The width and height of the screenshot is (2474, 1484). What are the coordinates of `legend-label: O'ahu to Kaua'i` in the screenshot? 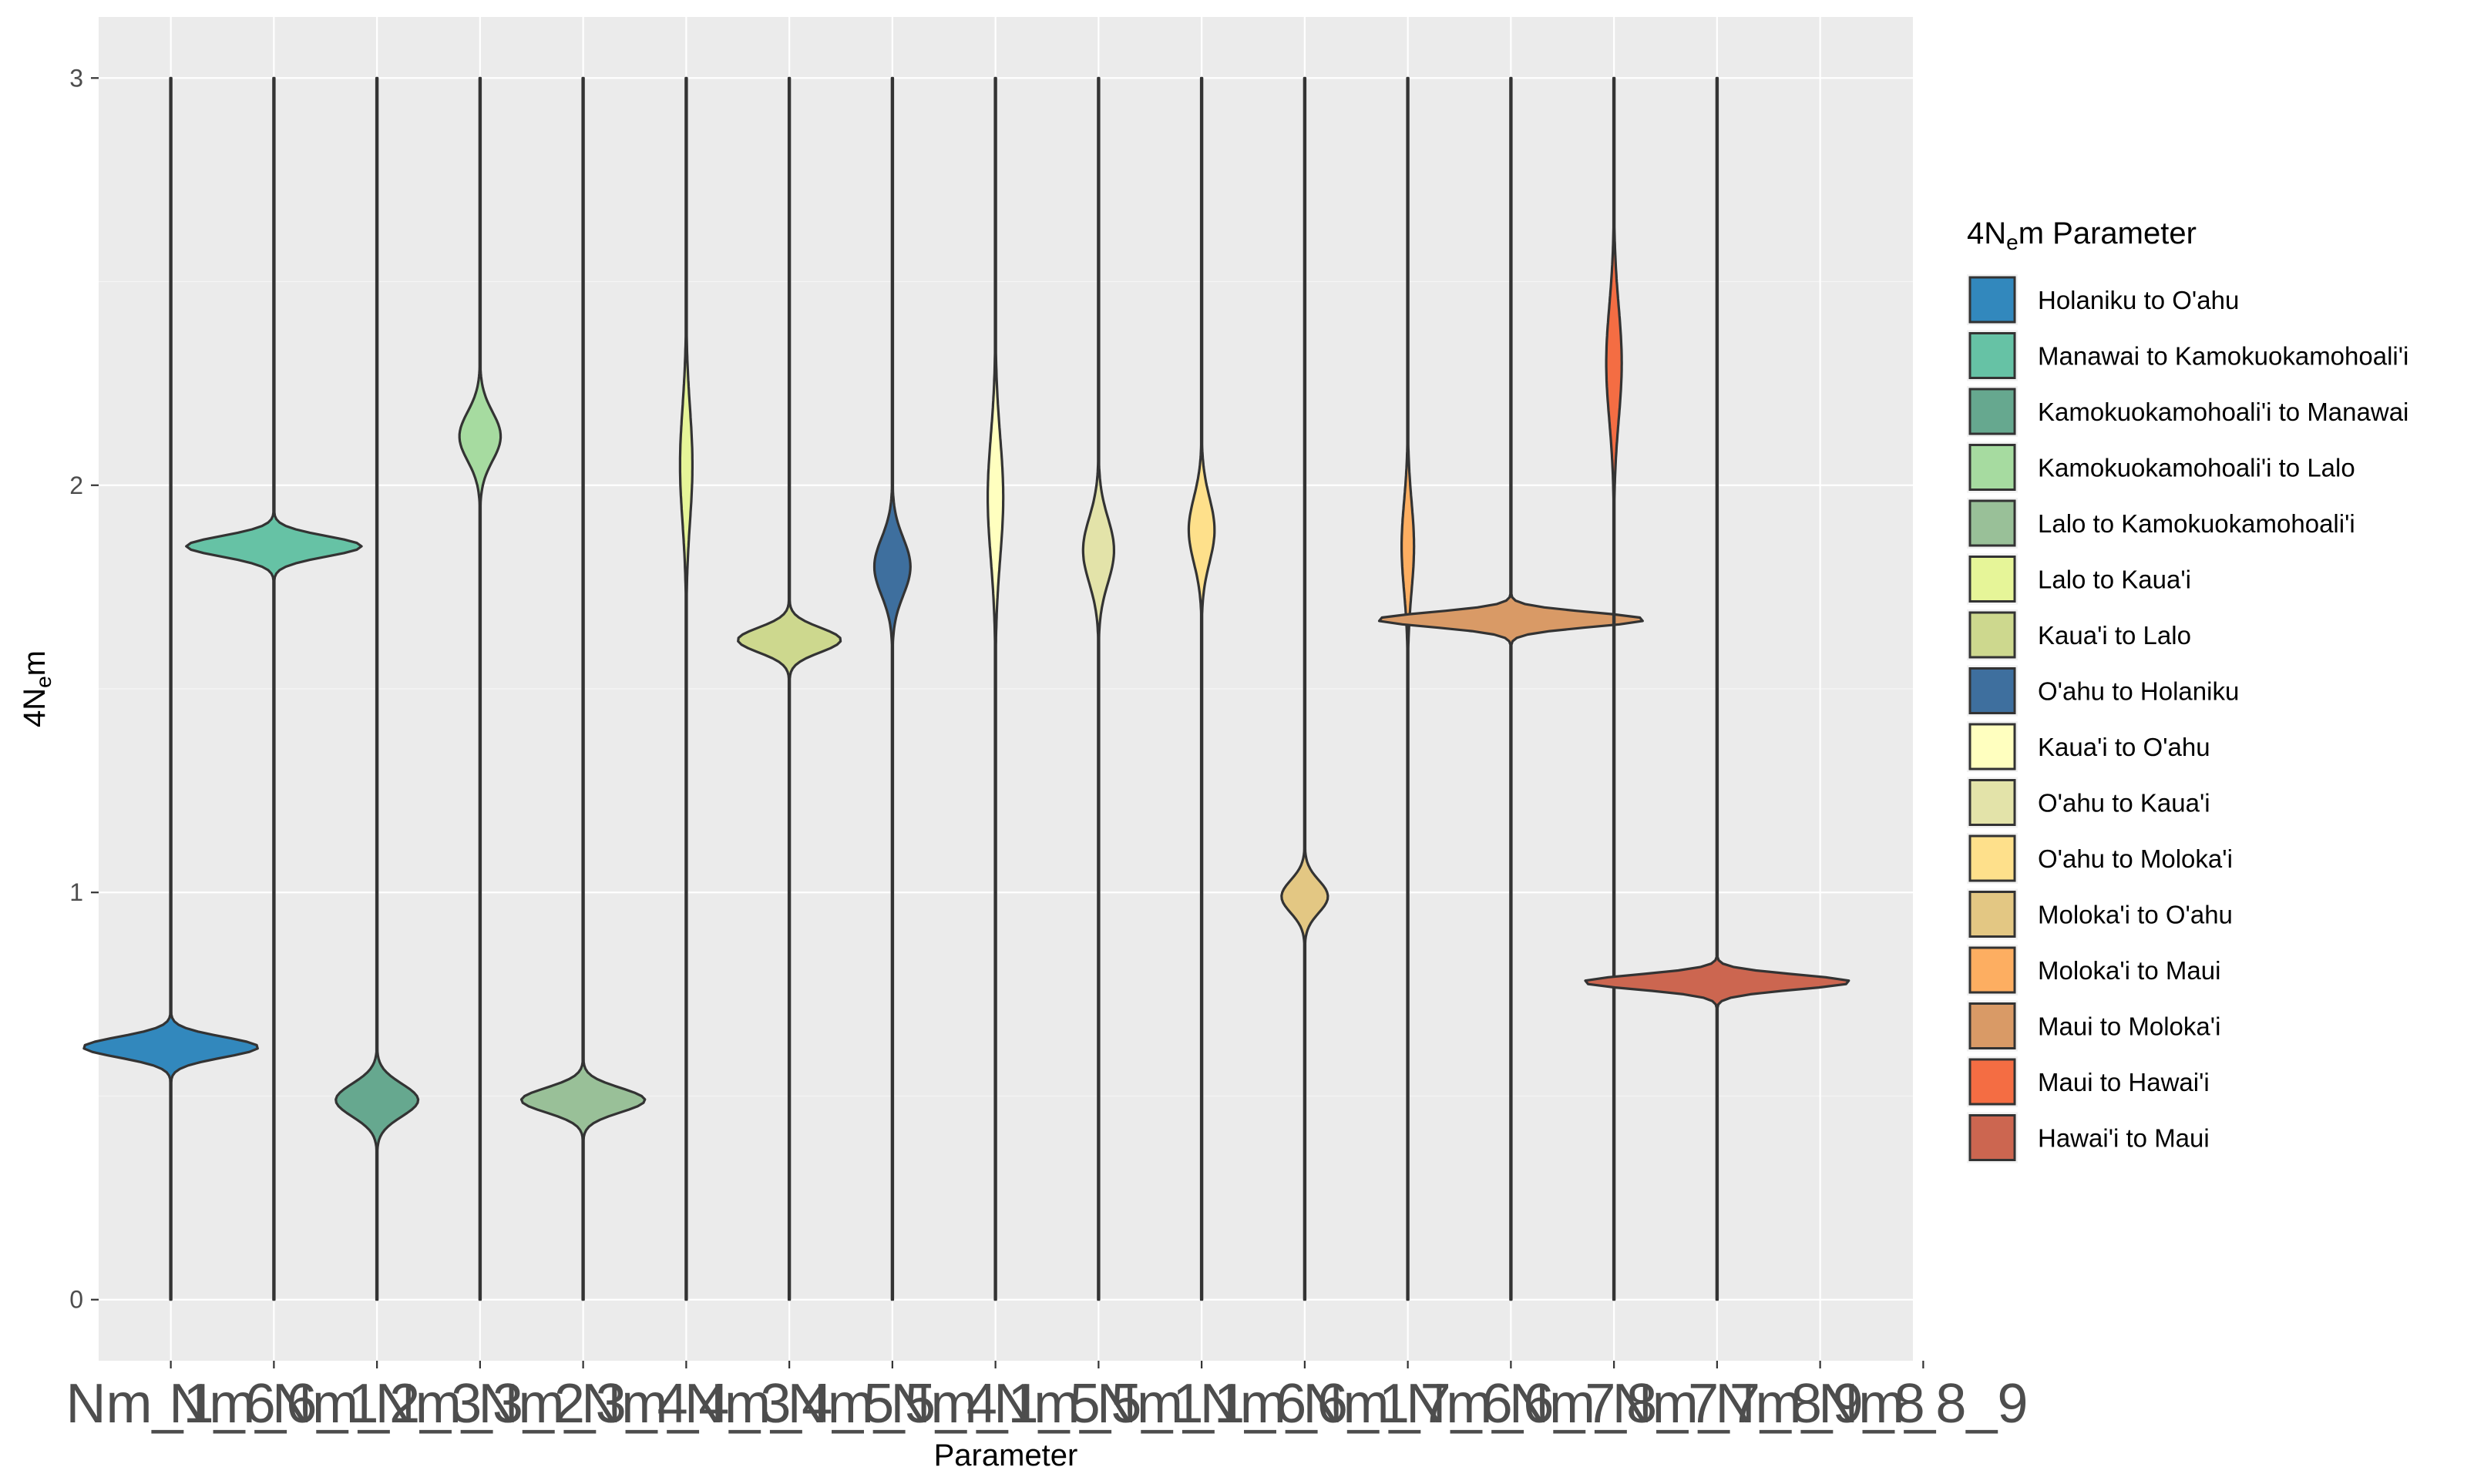 It's located at (2124, 803).